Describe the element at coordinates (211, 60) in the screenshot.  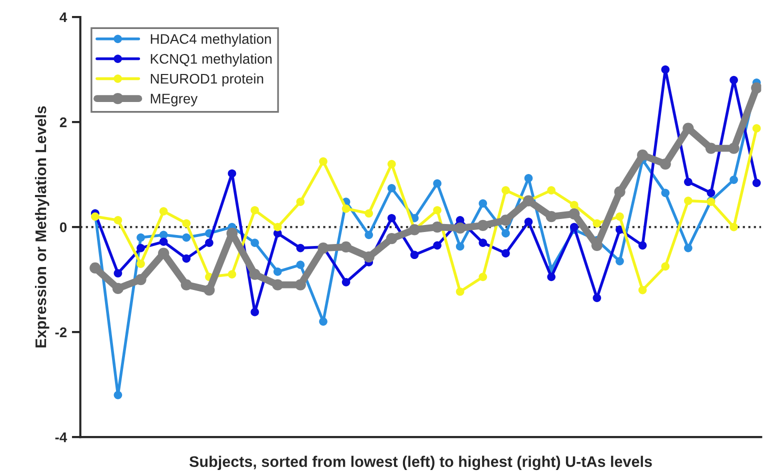
I see `legend-label: KCNQ1 methylation` at that location.